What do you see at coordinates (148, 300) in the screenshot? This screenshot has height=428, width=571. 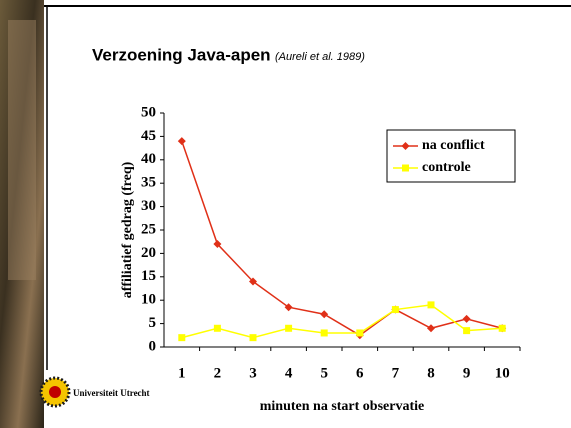 I see `y-tick-label: 10` at bounding box center [148, 300].